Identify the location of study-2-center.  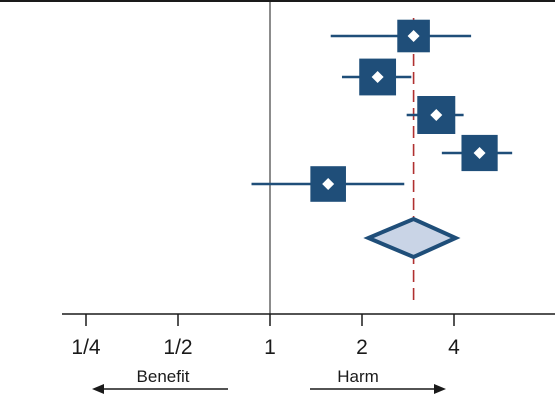
(377, 77).